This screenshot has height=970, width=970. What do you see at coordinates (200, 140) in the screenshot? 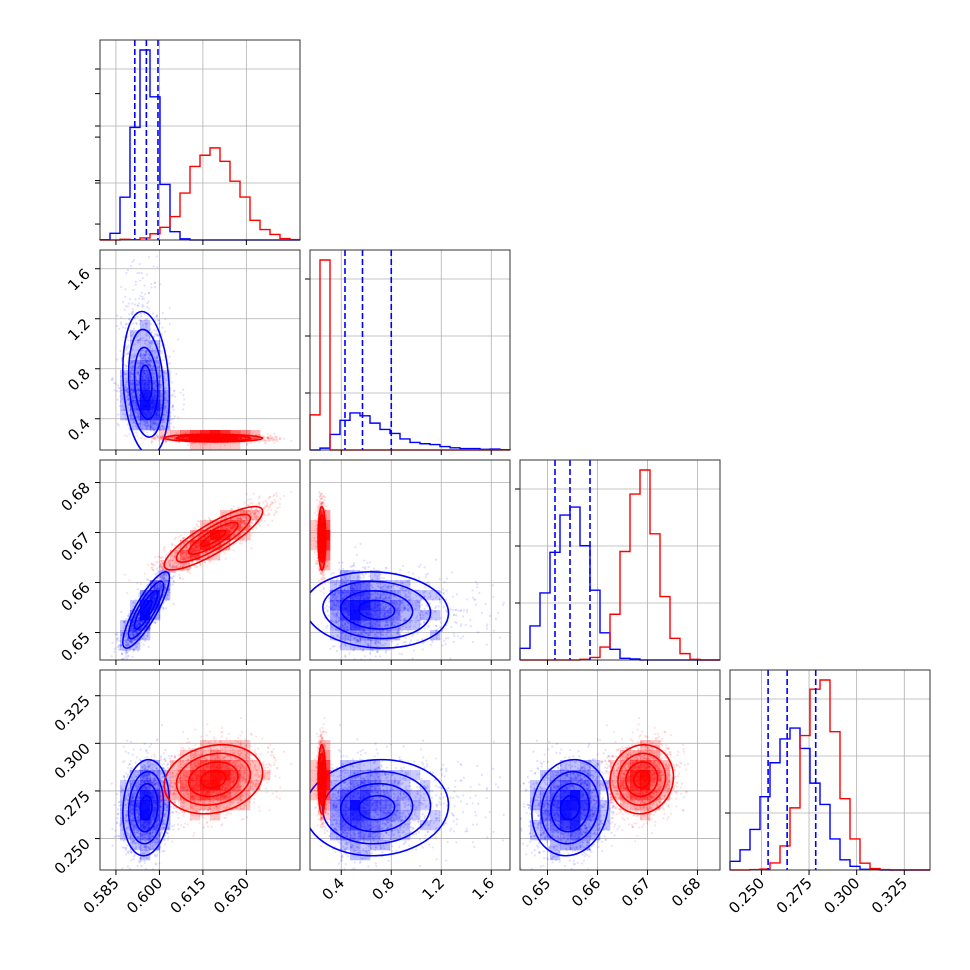
I see `panel-frame` at bounding box center [200, 140].